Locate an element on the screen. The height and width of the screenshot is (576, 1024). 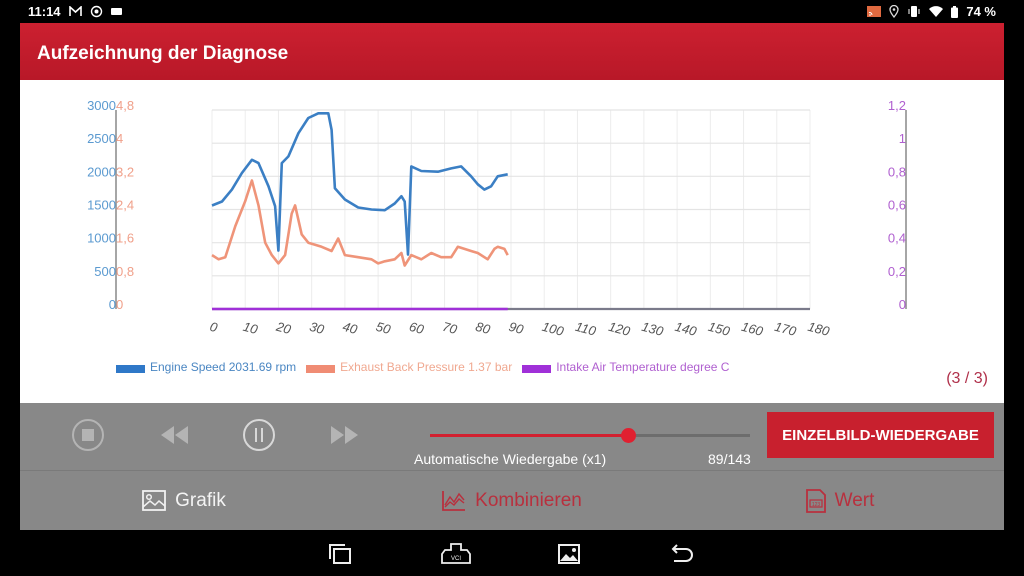
slider-thumb is located at coordinates (629, 435).